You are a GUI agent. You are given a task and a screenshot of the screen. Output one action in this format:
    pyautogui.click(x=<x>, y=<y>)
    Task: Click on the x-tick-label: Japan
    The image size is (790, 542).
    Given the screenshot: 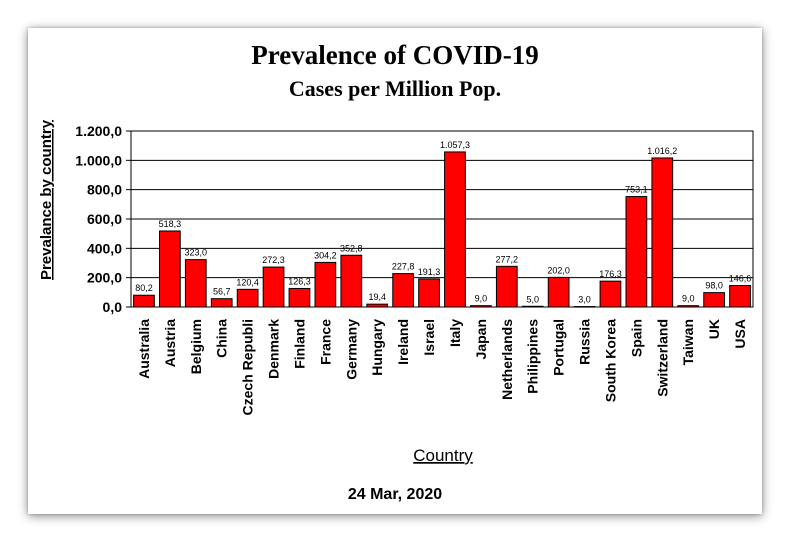 What is the action you would take?
    pyautogui.click(x=481, y=339)
    